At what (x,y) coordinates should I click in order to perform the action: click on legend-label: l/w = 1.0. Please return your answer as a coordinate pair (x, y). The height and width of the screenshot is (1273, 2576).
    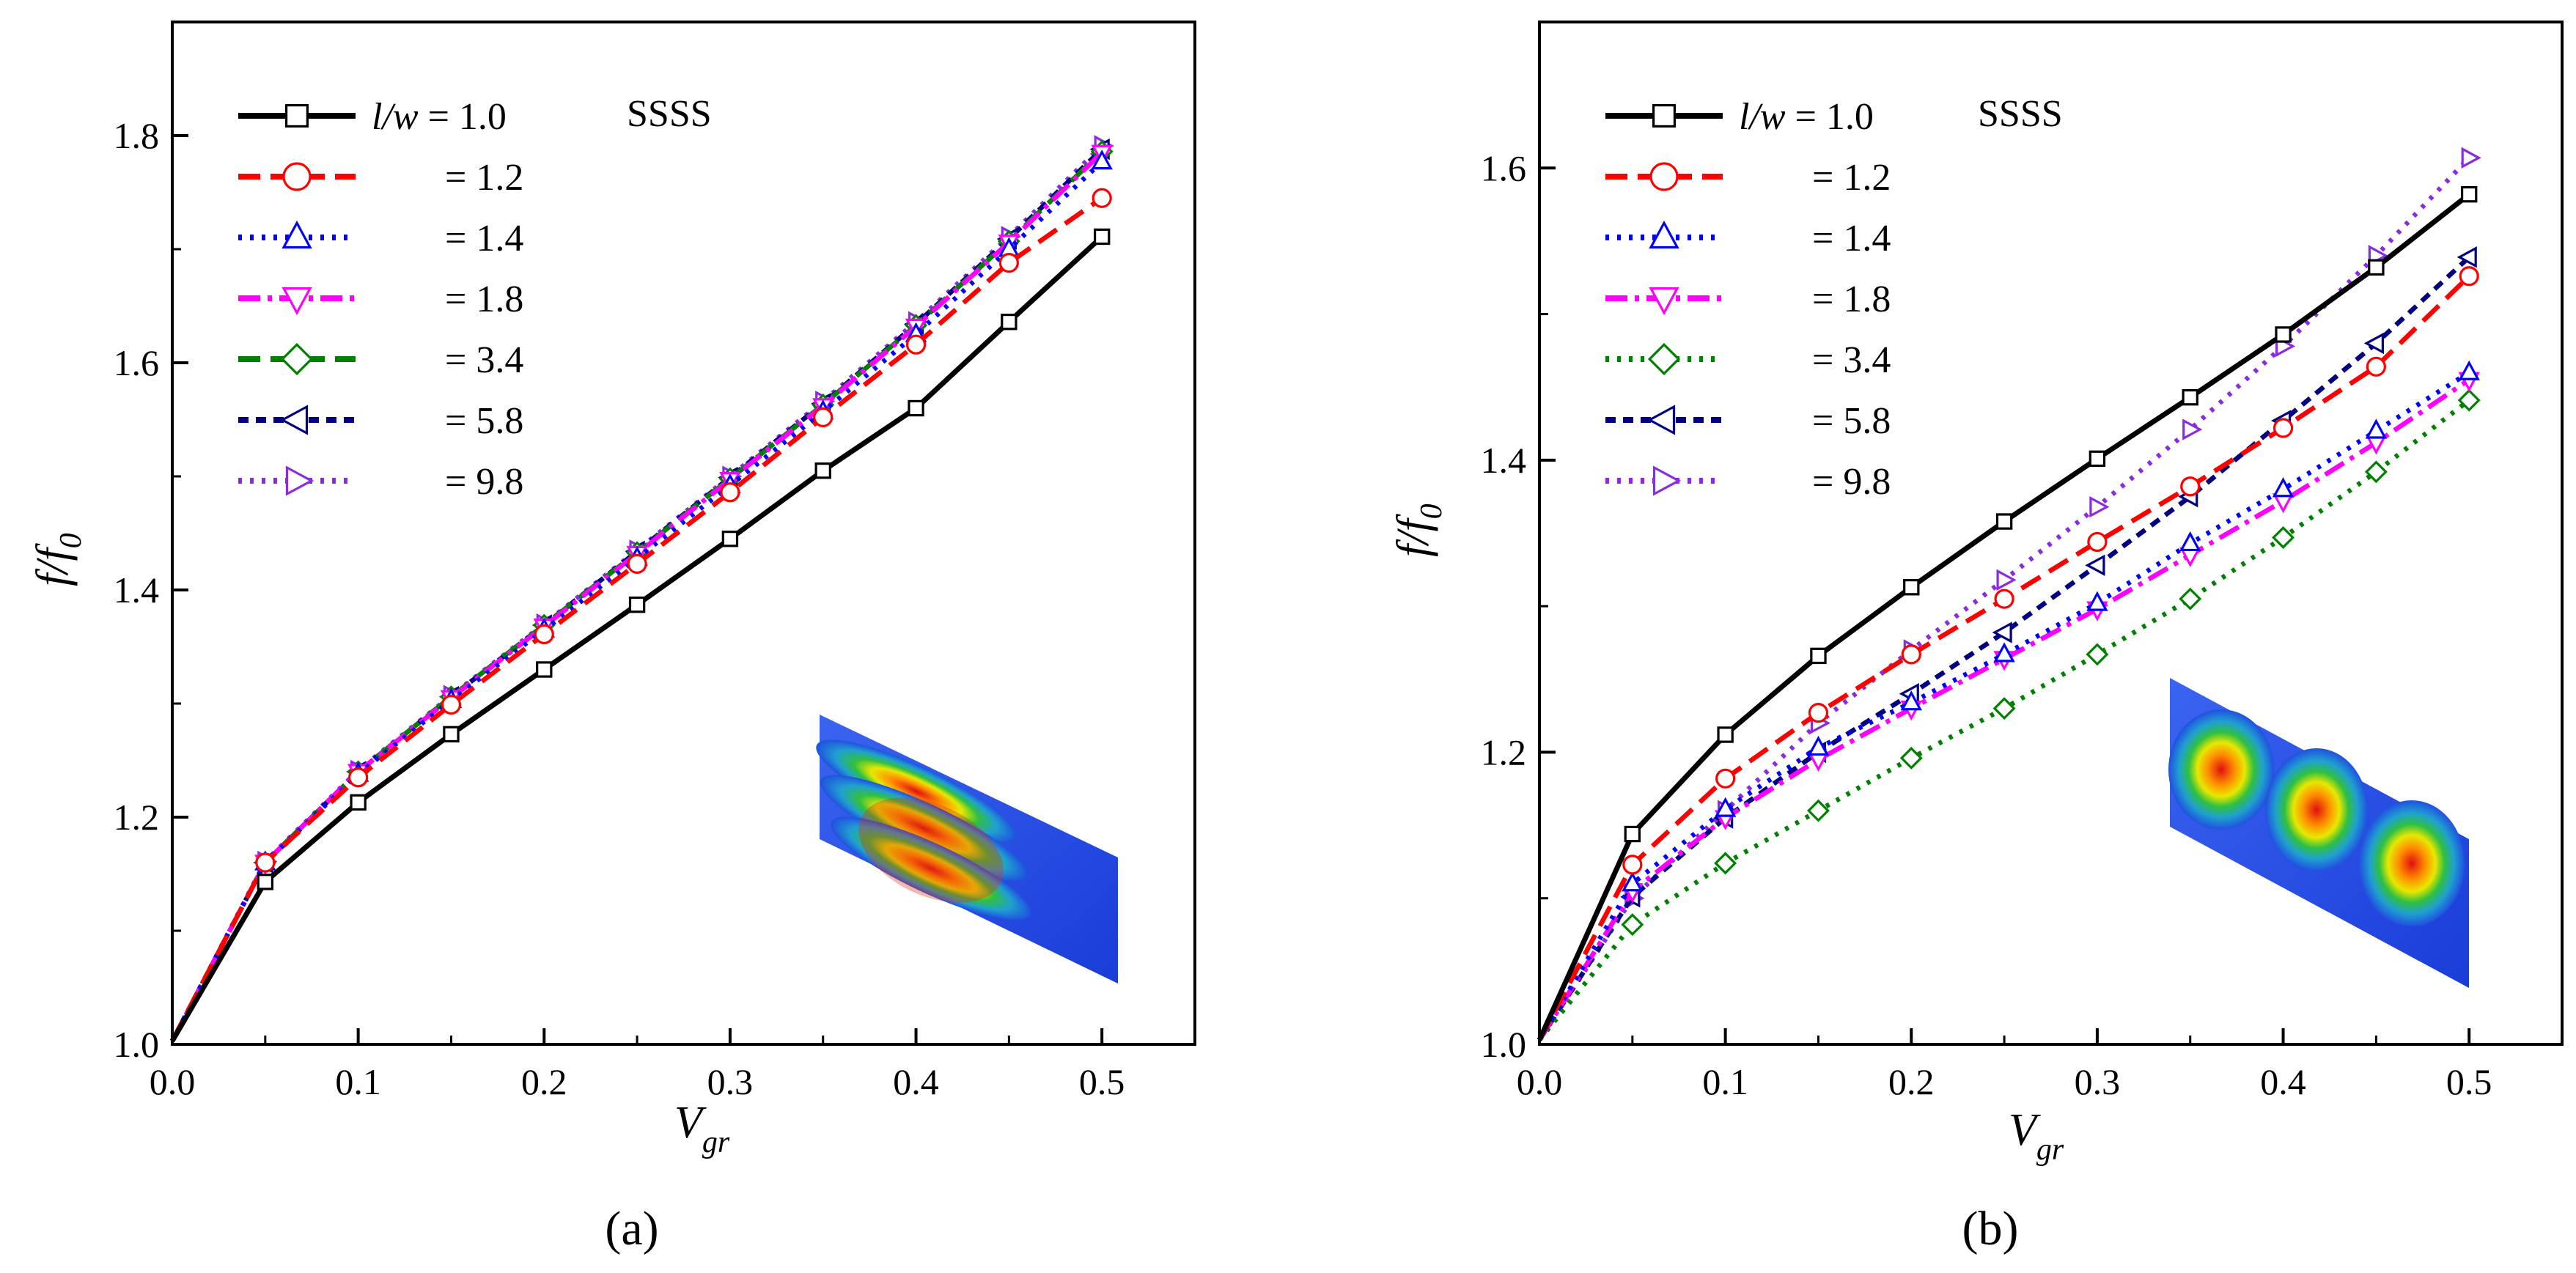
    Looking at the image, I should click on (439, 117).